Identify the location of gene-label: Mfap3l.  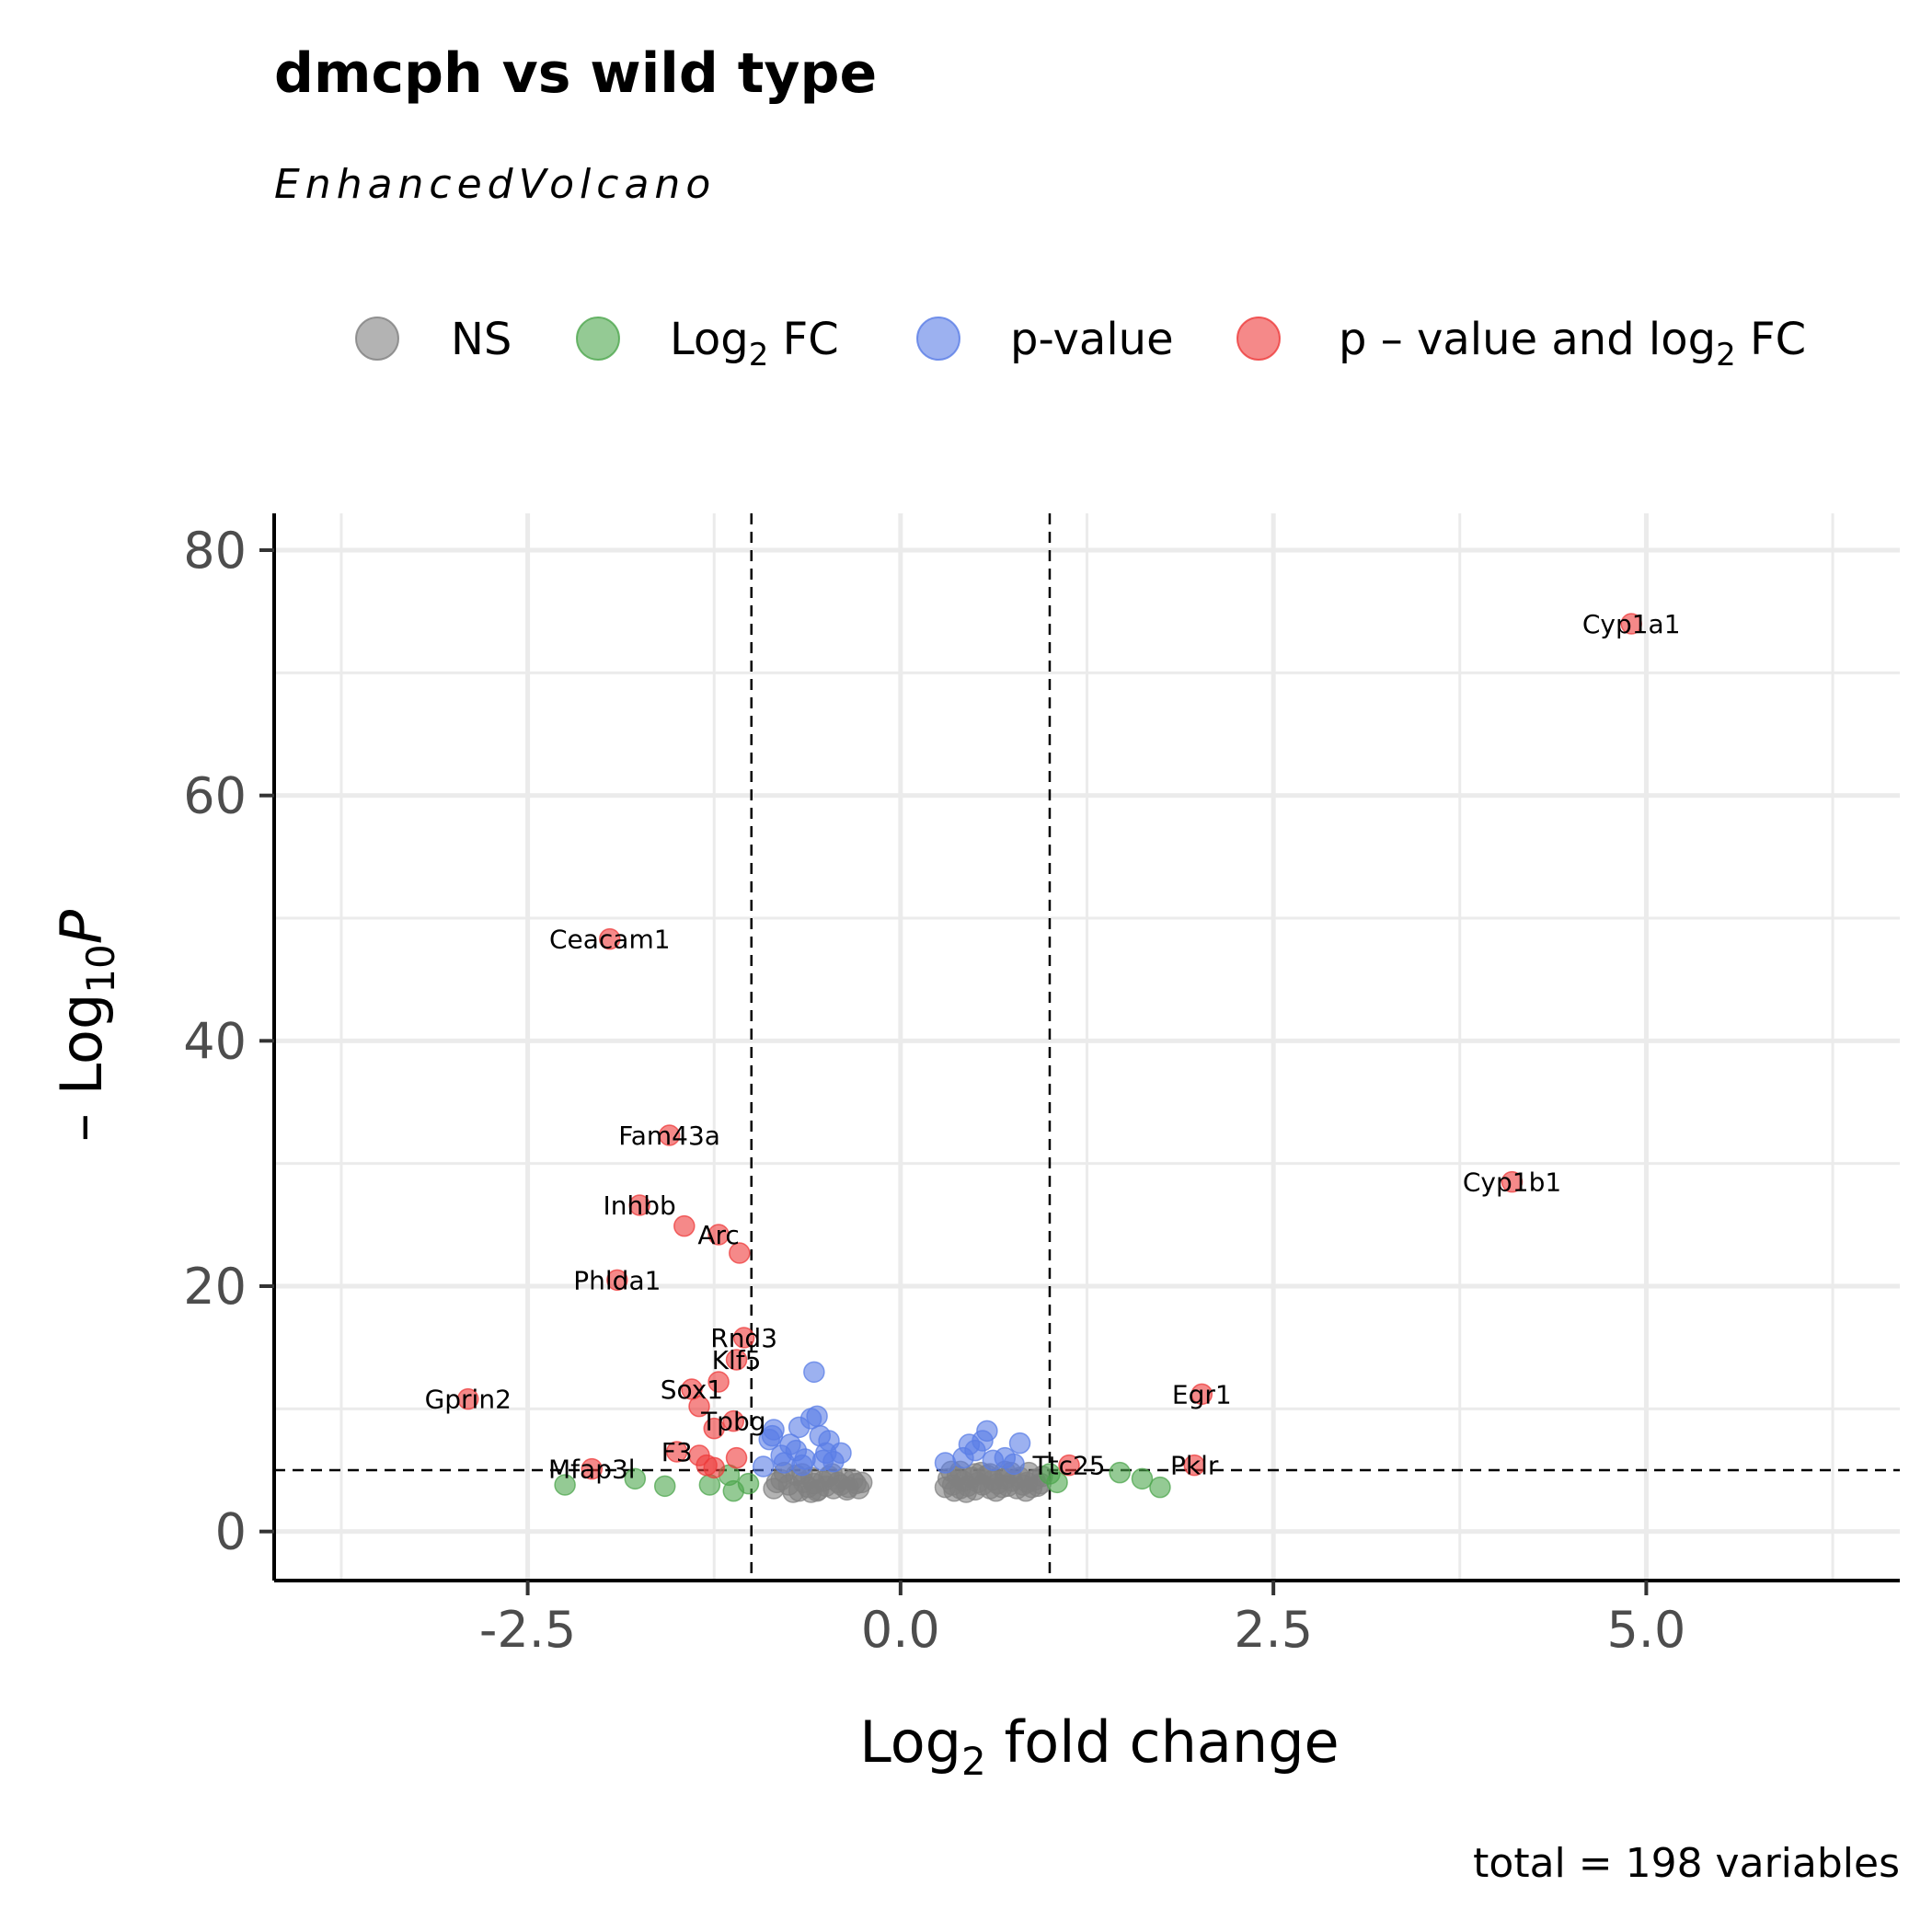
(592, 1470).